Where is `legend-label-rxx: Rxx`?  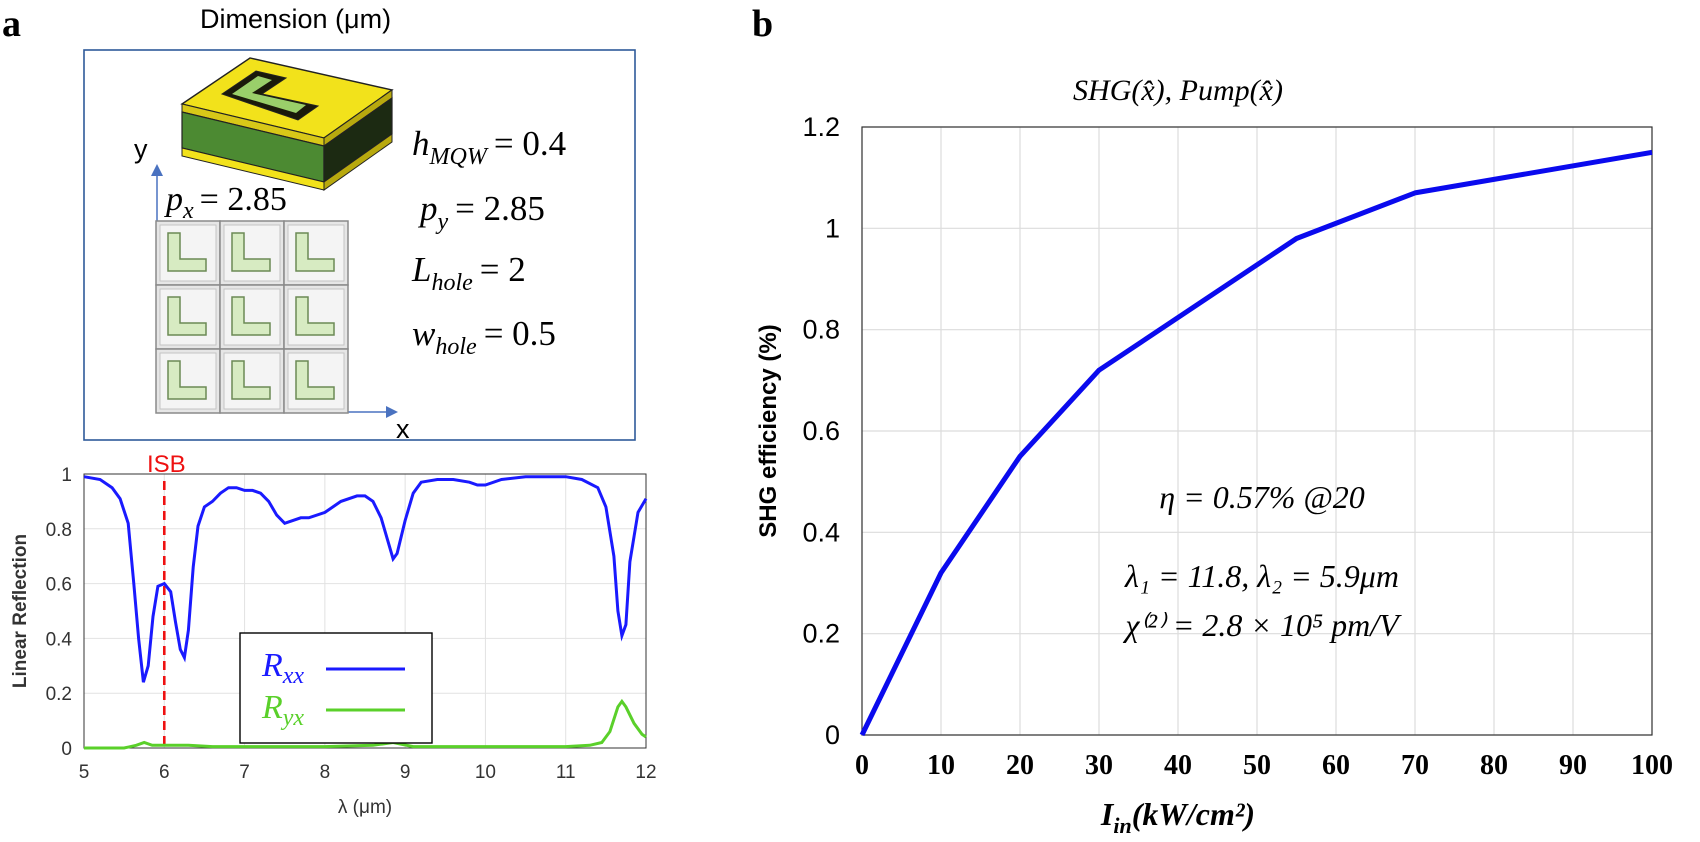
legend-label-rxx: Rxx is located at coordinates (282, 668).